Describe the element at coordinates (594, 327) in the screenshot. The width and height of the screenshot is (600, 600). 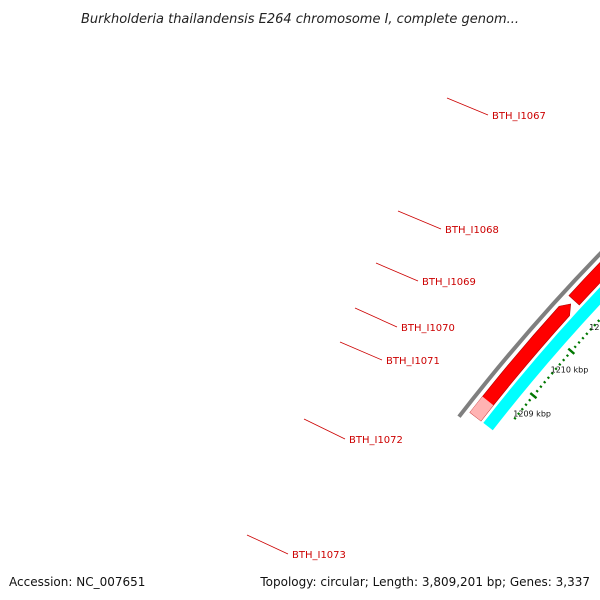
I see `tick-label: 1211 kbp` at that location.